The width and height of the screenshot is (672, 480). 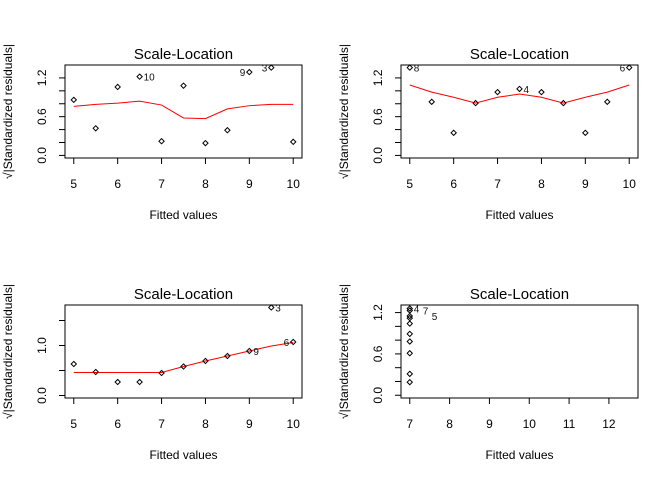 I want to click on x-tick-label: 11, so click(x=569, y=424).